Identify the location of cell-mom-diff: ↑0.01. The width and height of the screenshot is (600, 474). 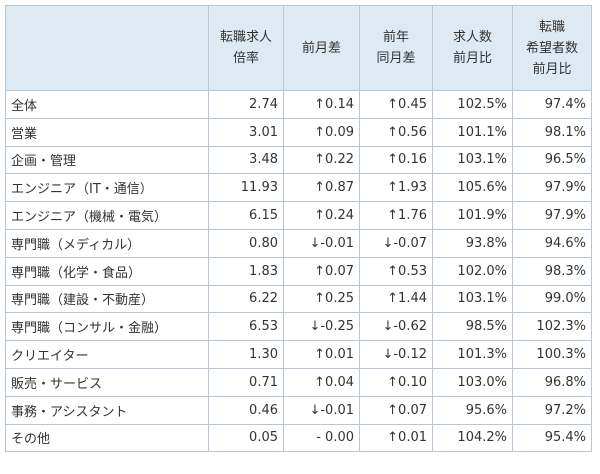
(321, 354).